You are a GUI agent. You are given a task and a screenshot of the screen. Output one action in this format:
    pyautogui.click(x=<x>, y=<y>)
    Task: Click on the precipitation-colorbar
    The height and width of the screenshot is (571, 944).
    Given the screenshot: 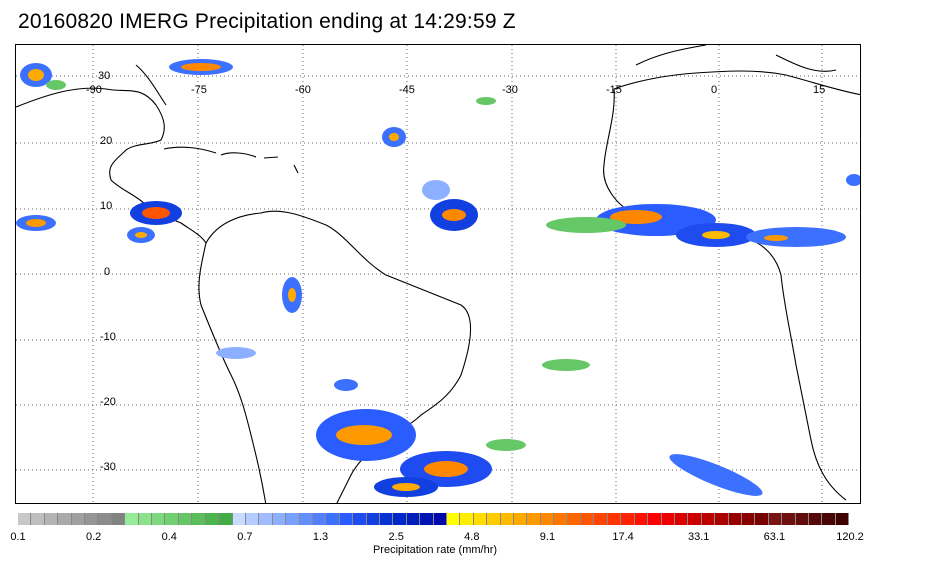 What is the action you would take?
    pyautogui.click(x=434, y=519)
    